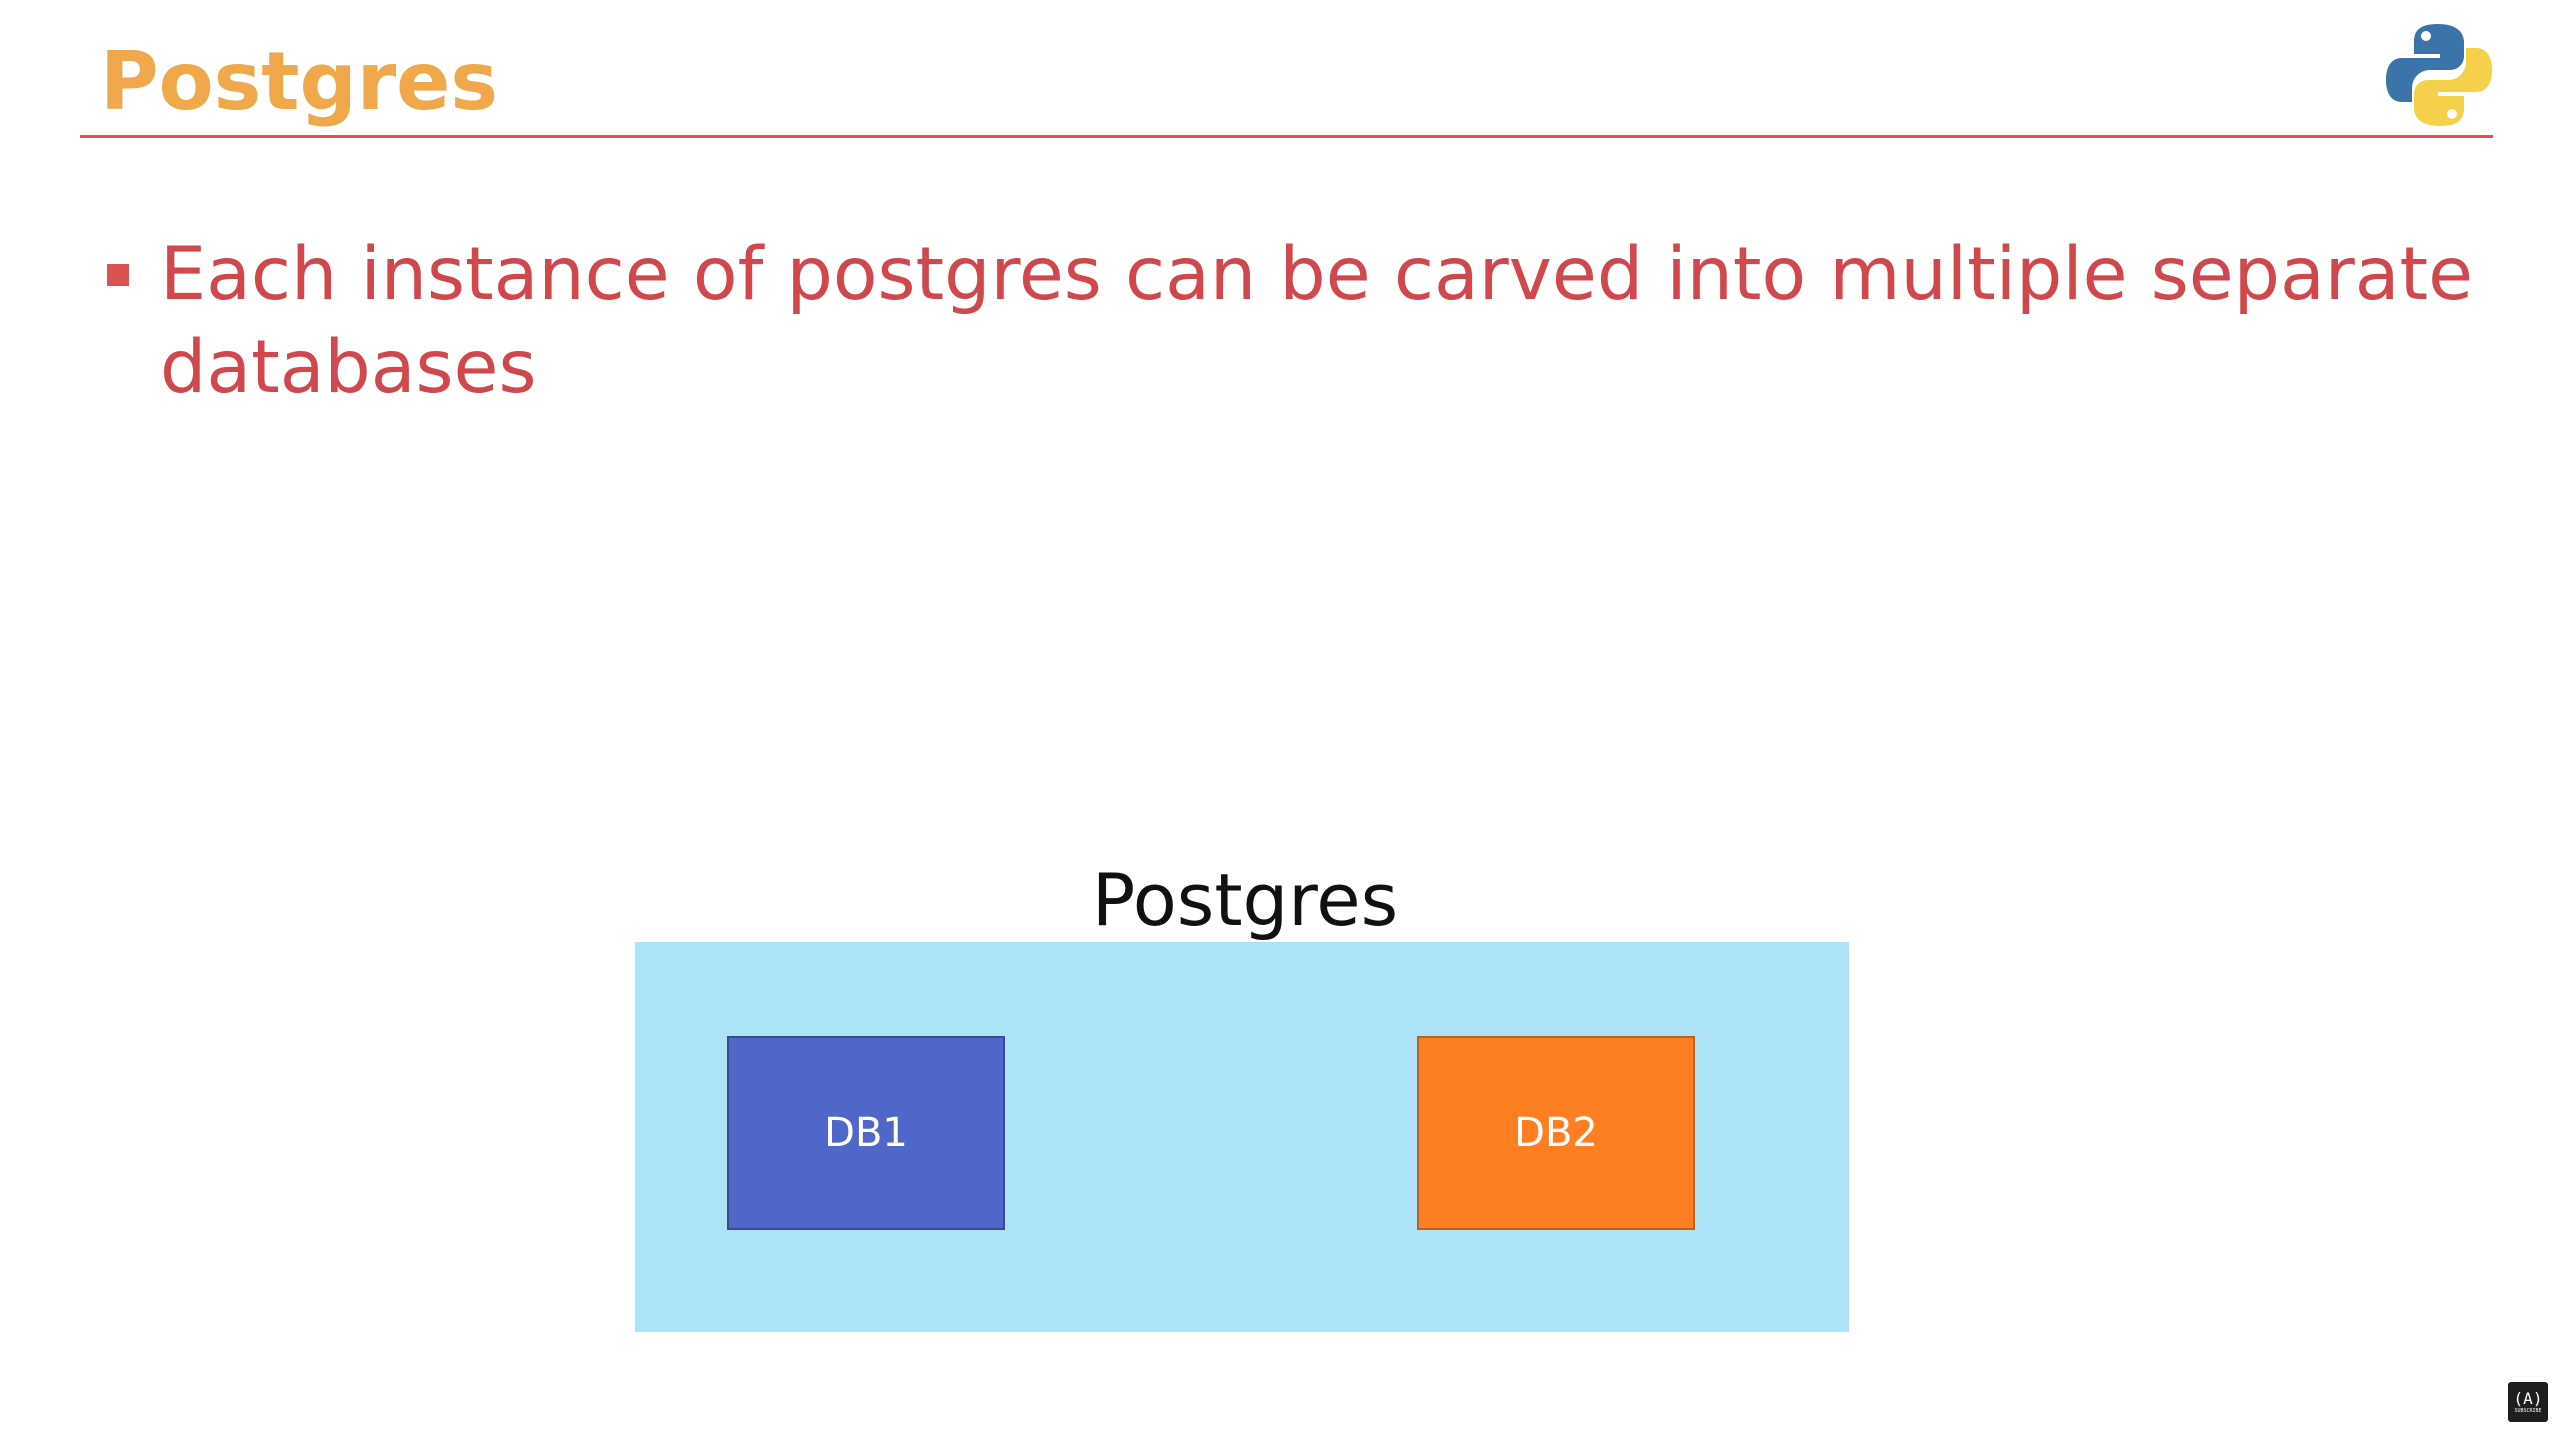 The width and height of the screenshot is (2560, 1440). Describe the element at coordinates (2528, 1398) in the screenshot. I see `badge-glyph: (A)` at that location.